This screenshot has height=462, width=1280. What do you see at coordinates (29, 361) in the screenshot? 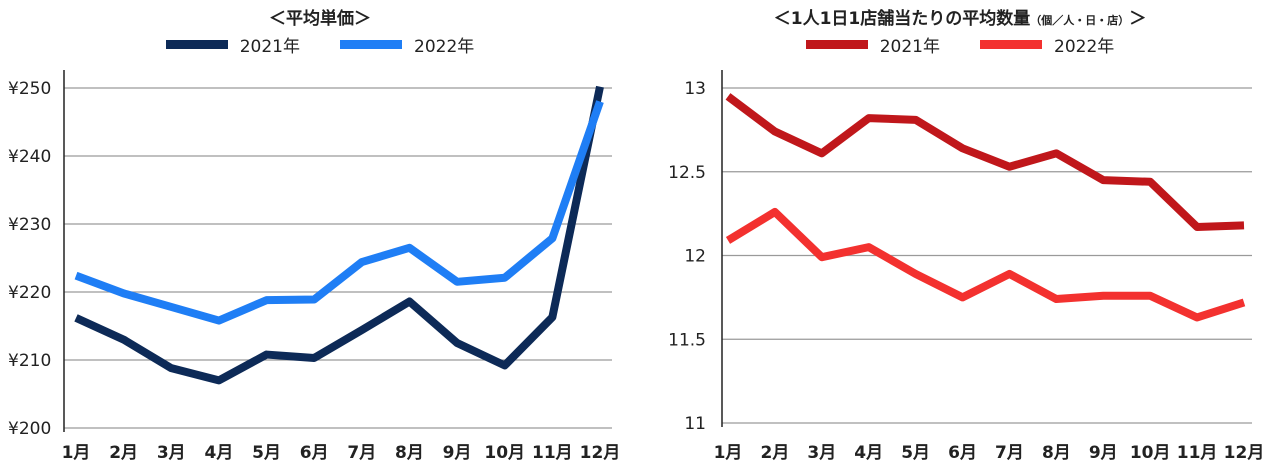
I see `y-tick-label: ¥210` at bounding box center [29, 361].